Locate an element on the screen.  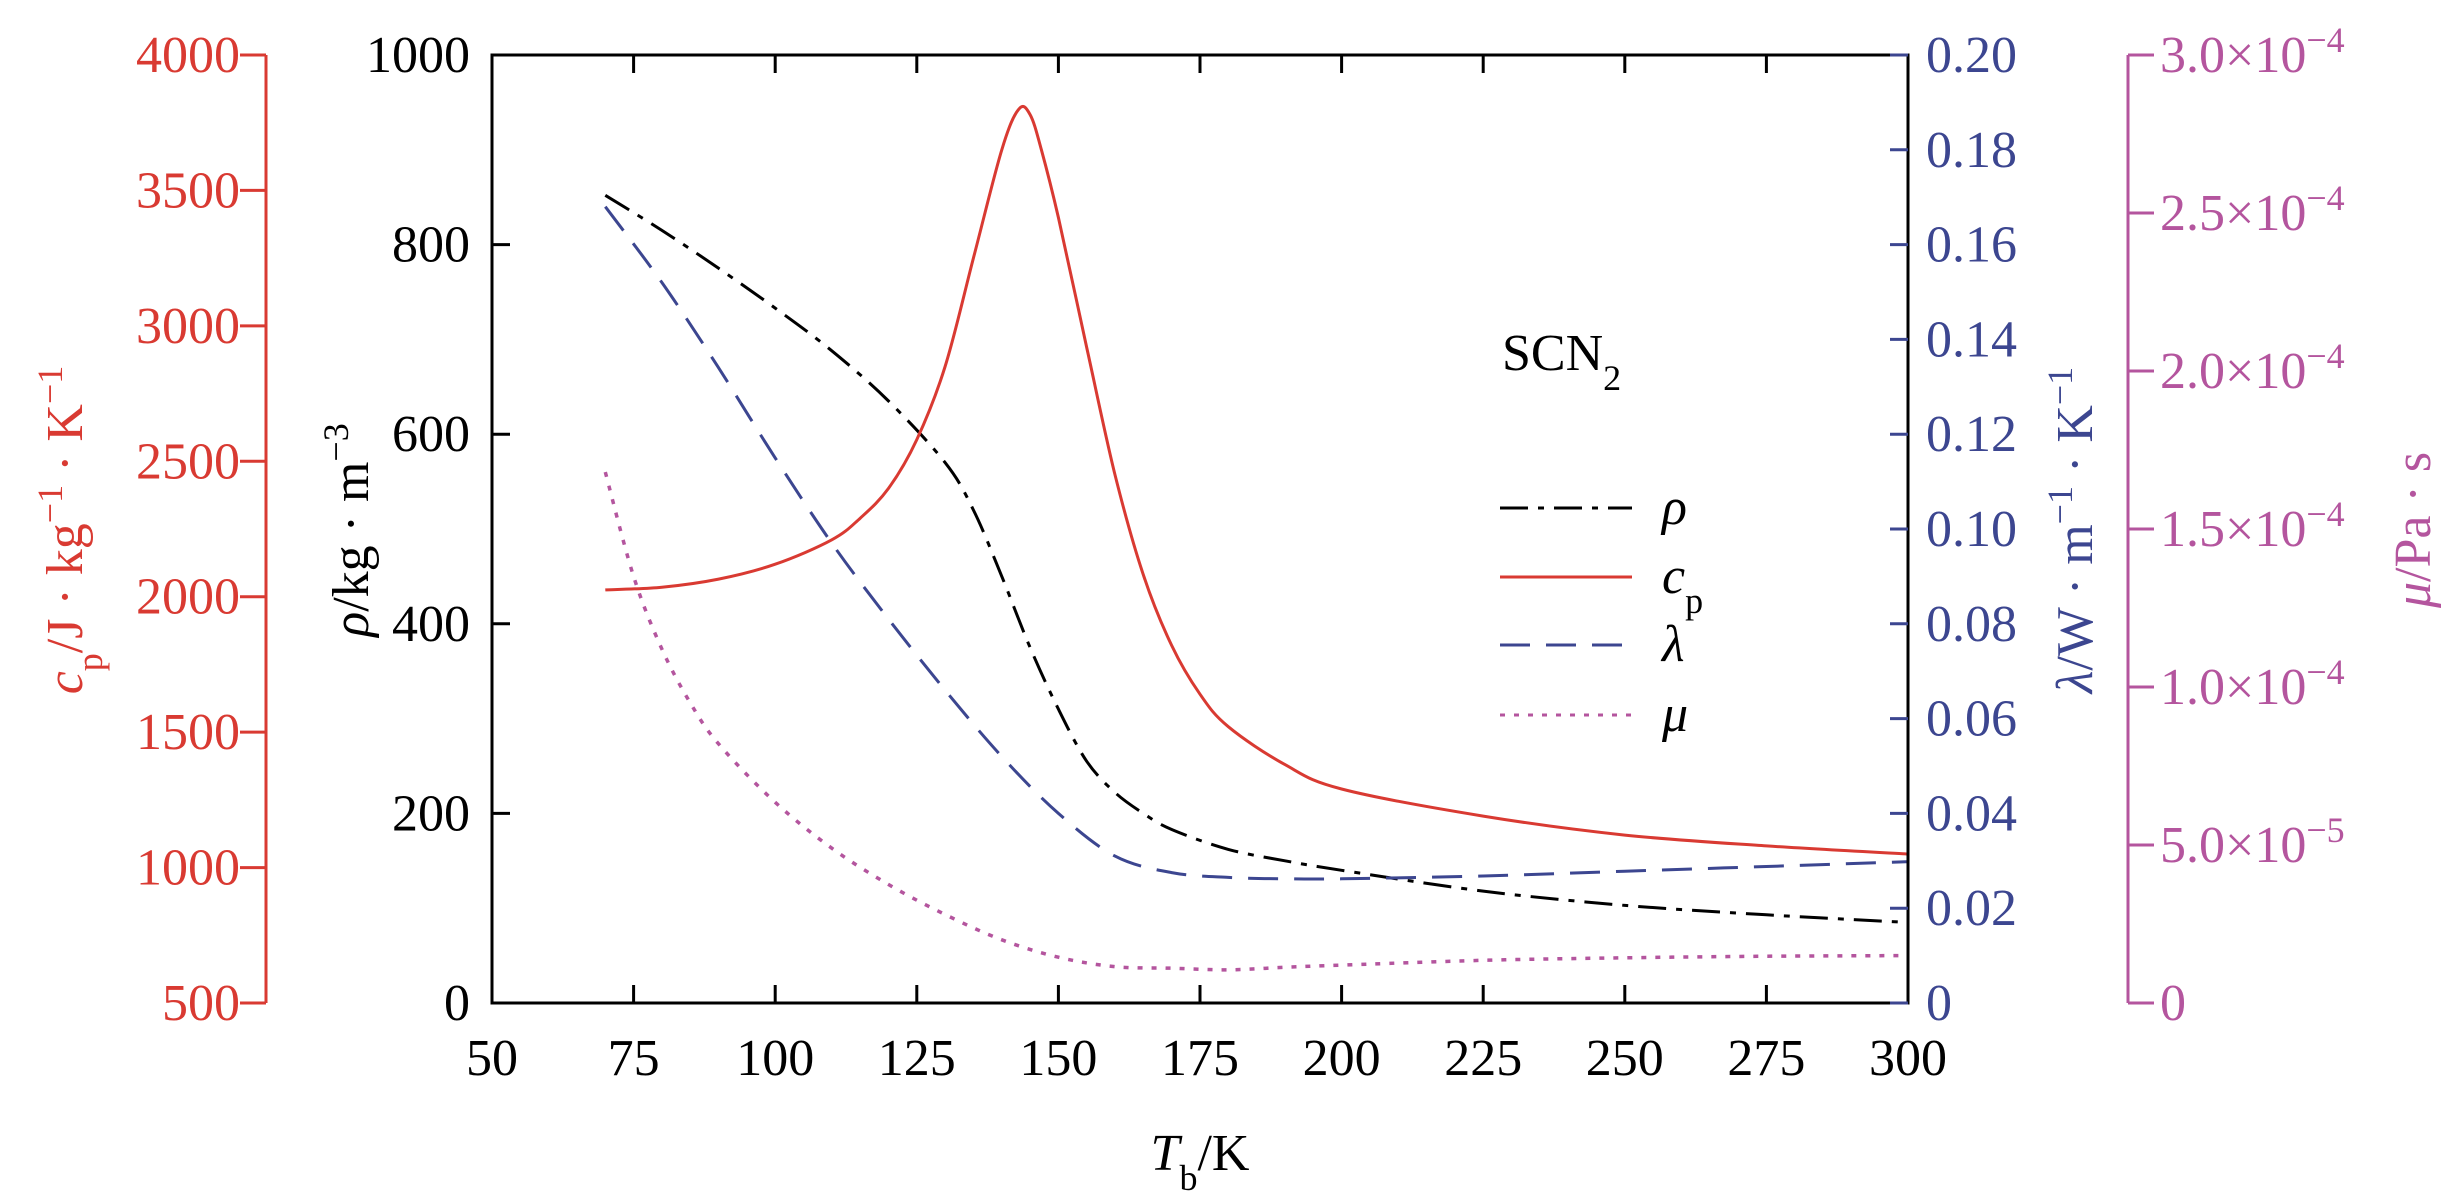
legend-label-lambda: λ is located at coordinates (1672, 644).